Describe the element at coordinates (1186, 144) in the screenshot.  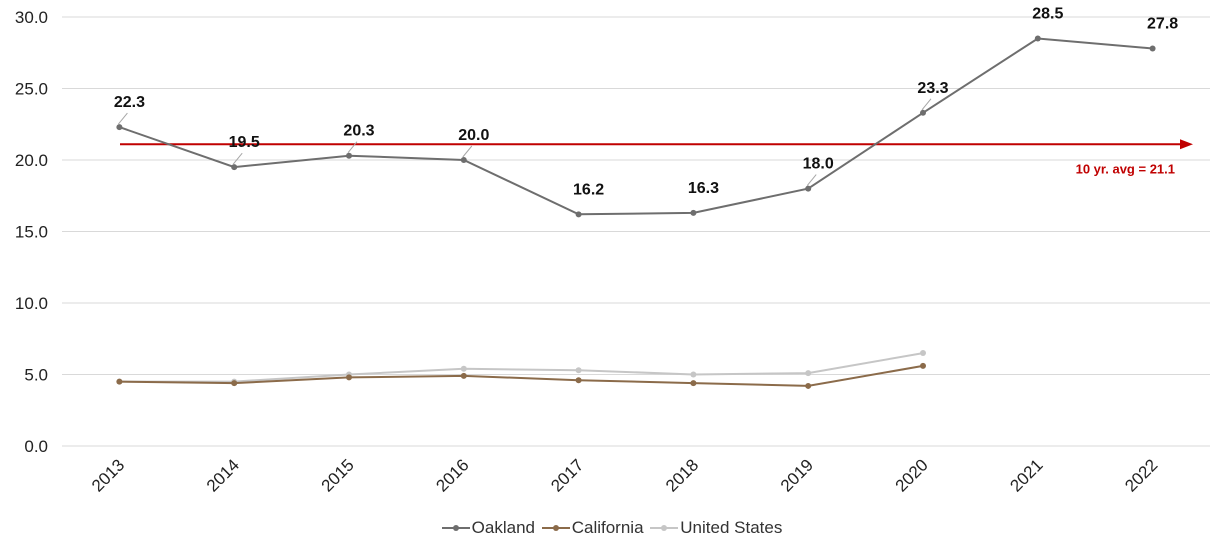
I see `reference-line-arrowhead` at that location.